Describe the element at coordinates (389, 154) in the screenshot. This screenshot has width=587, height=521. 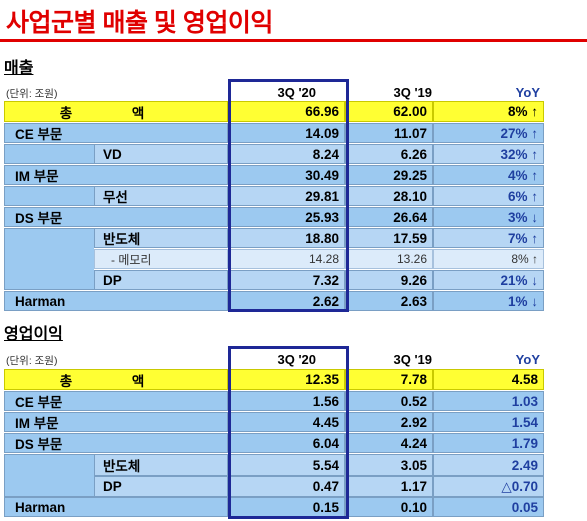
I see `value-3q19: 6.26` at that location.